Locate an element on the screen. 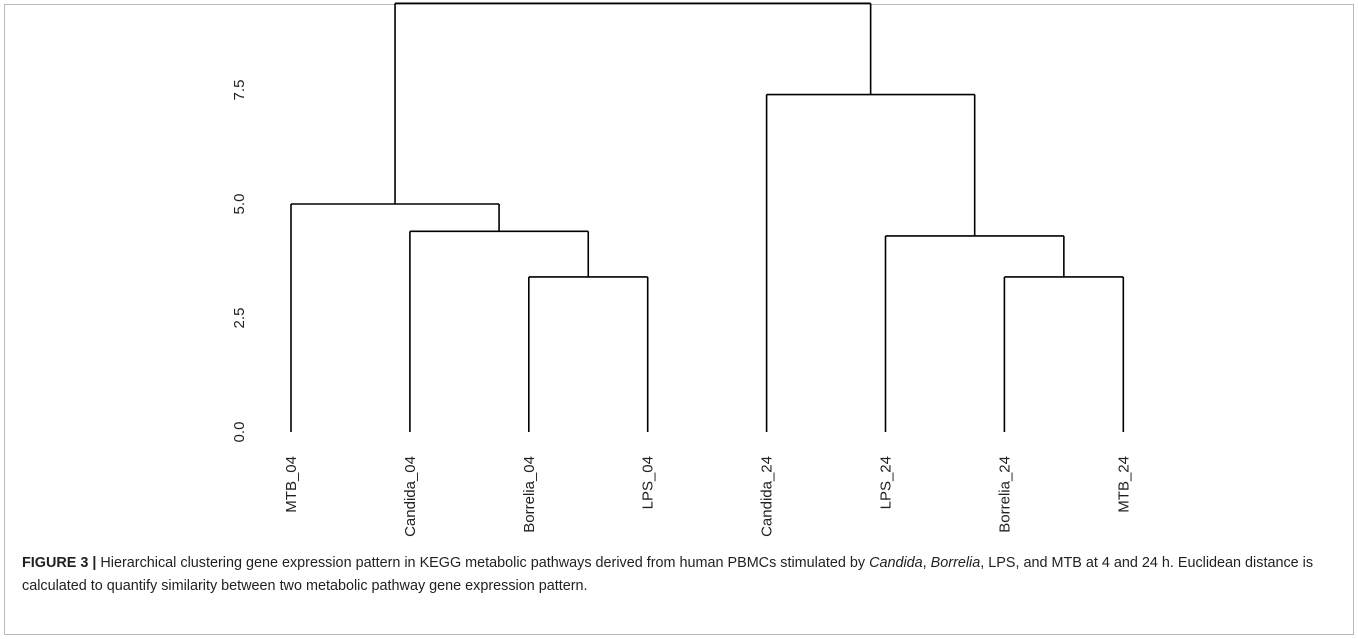 The image size is (1358, 639). y-tick-label: 5.0 is located at coordinates (239, 204).